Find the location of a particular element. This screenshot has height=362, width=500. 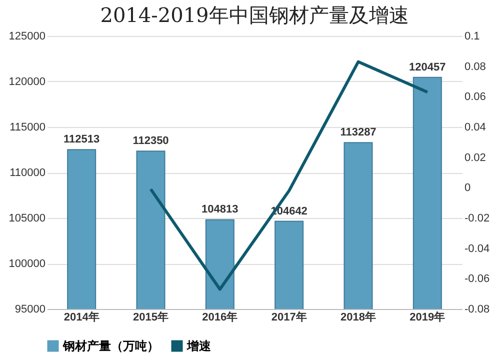

y-tick-label: 110000 is located at coordinates (28, 173).